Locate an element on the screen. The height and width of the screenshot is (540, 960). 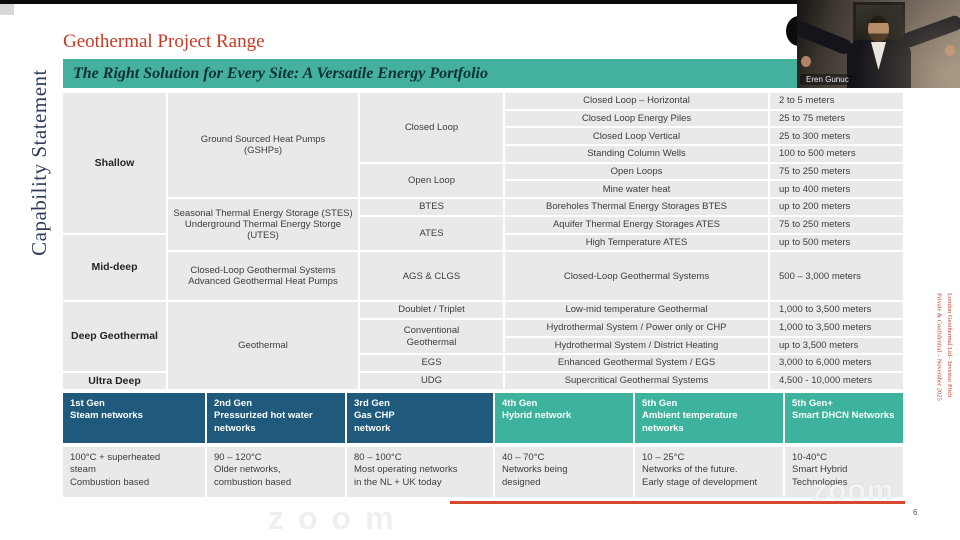
presenter-torso is located at coordinates (879, 64).